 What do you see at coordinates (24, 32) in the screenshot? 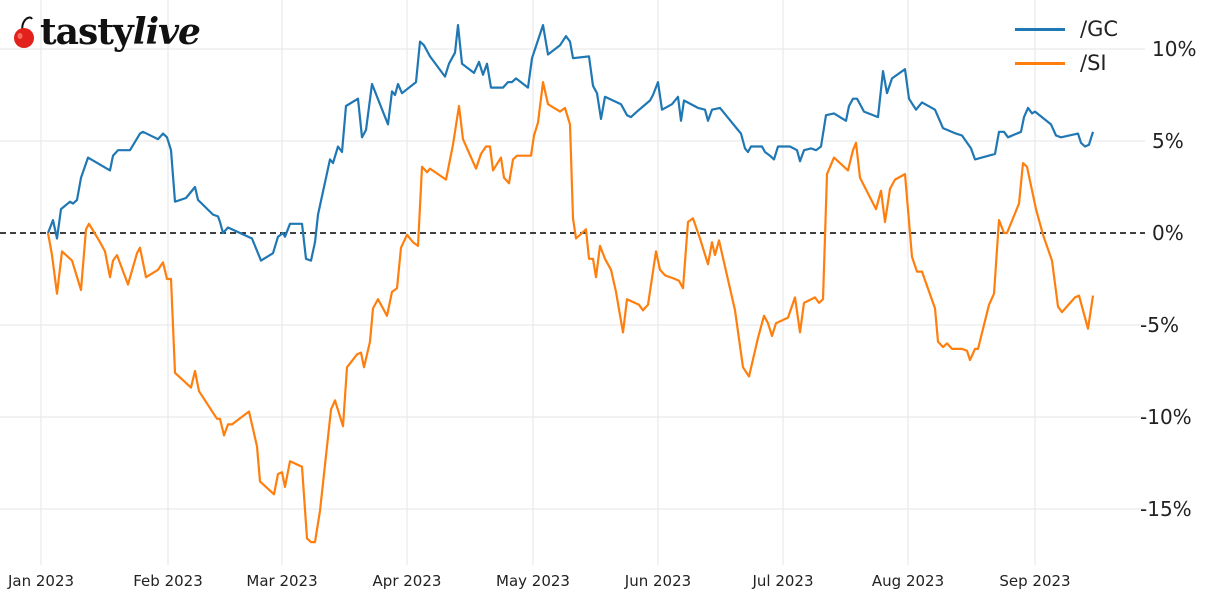
I see `cherry-icon` at bounding box center [24, 32].